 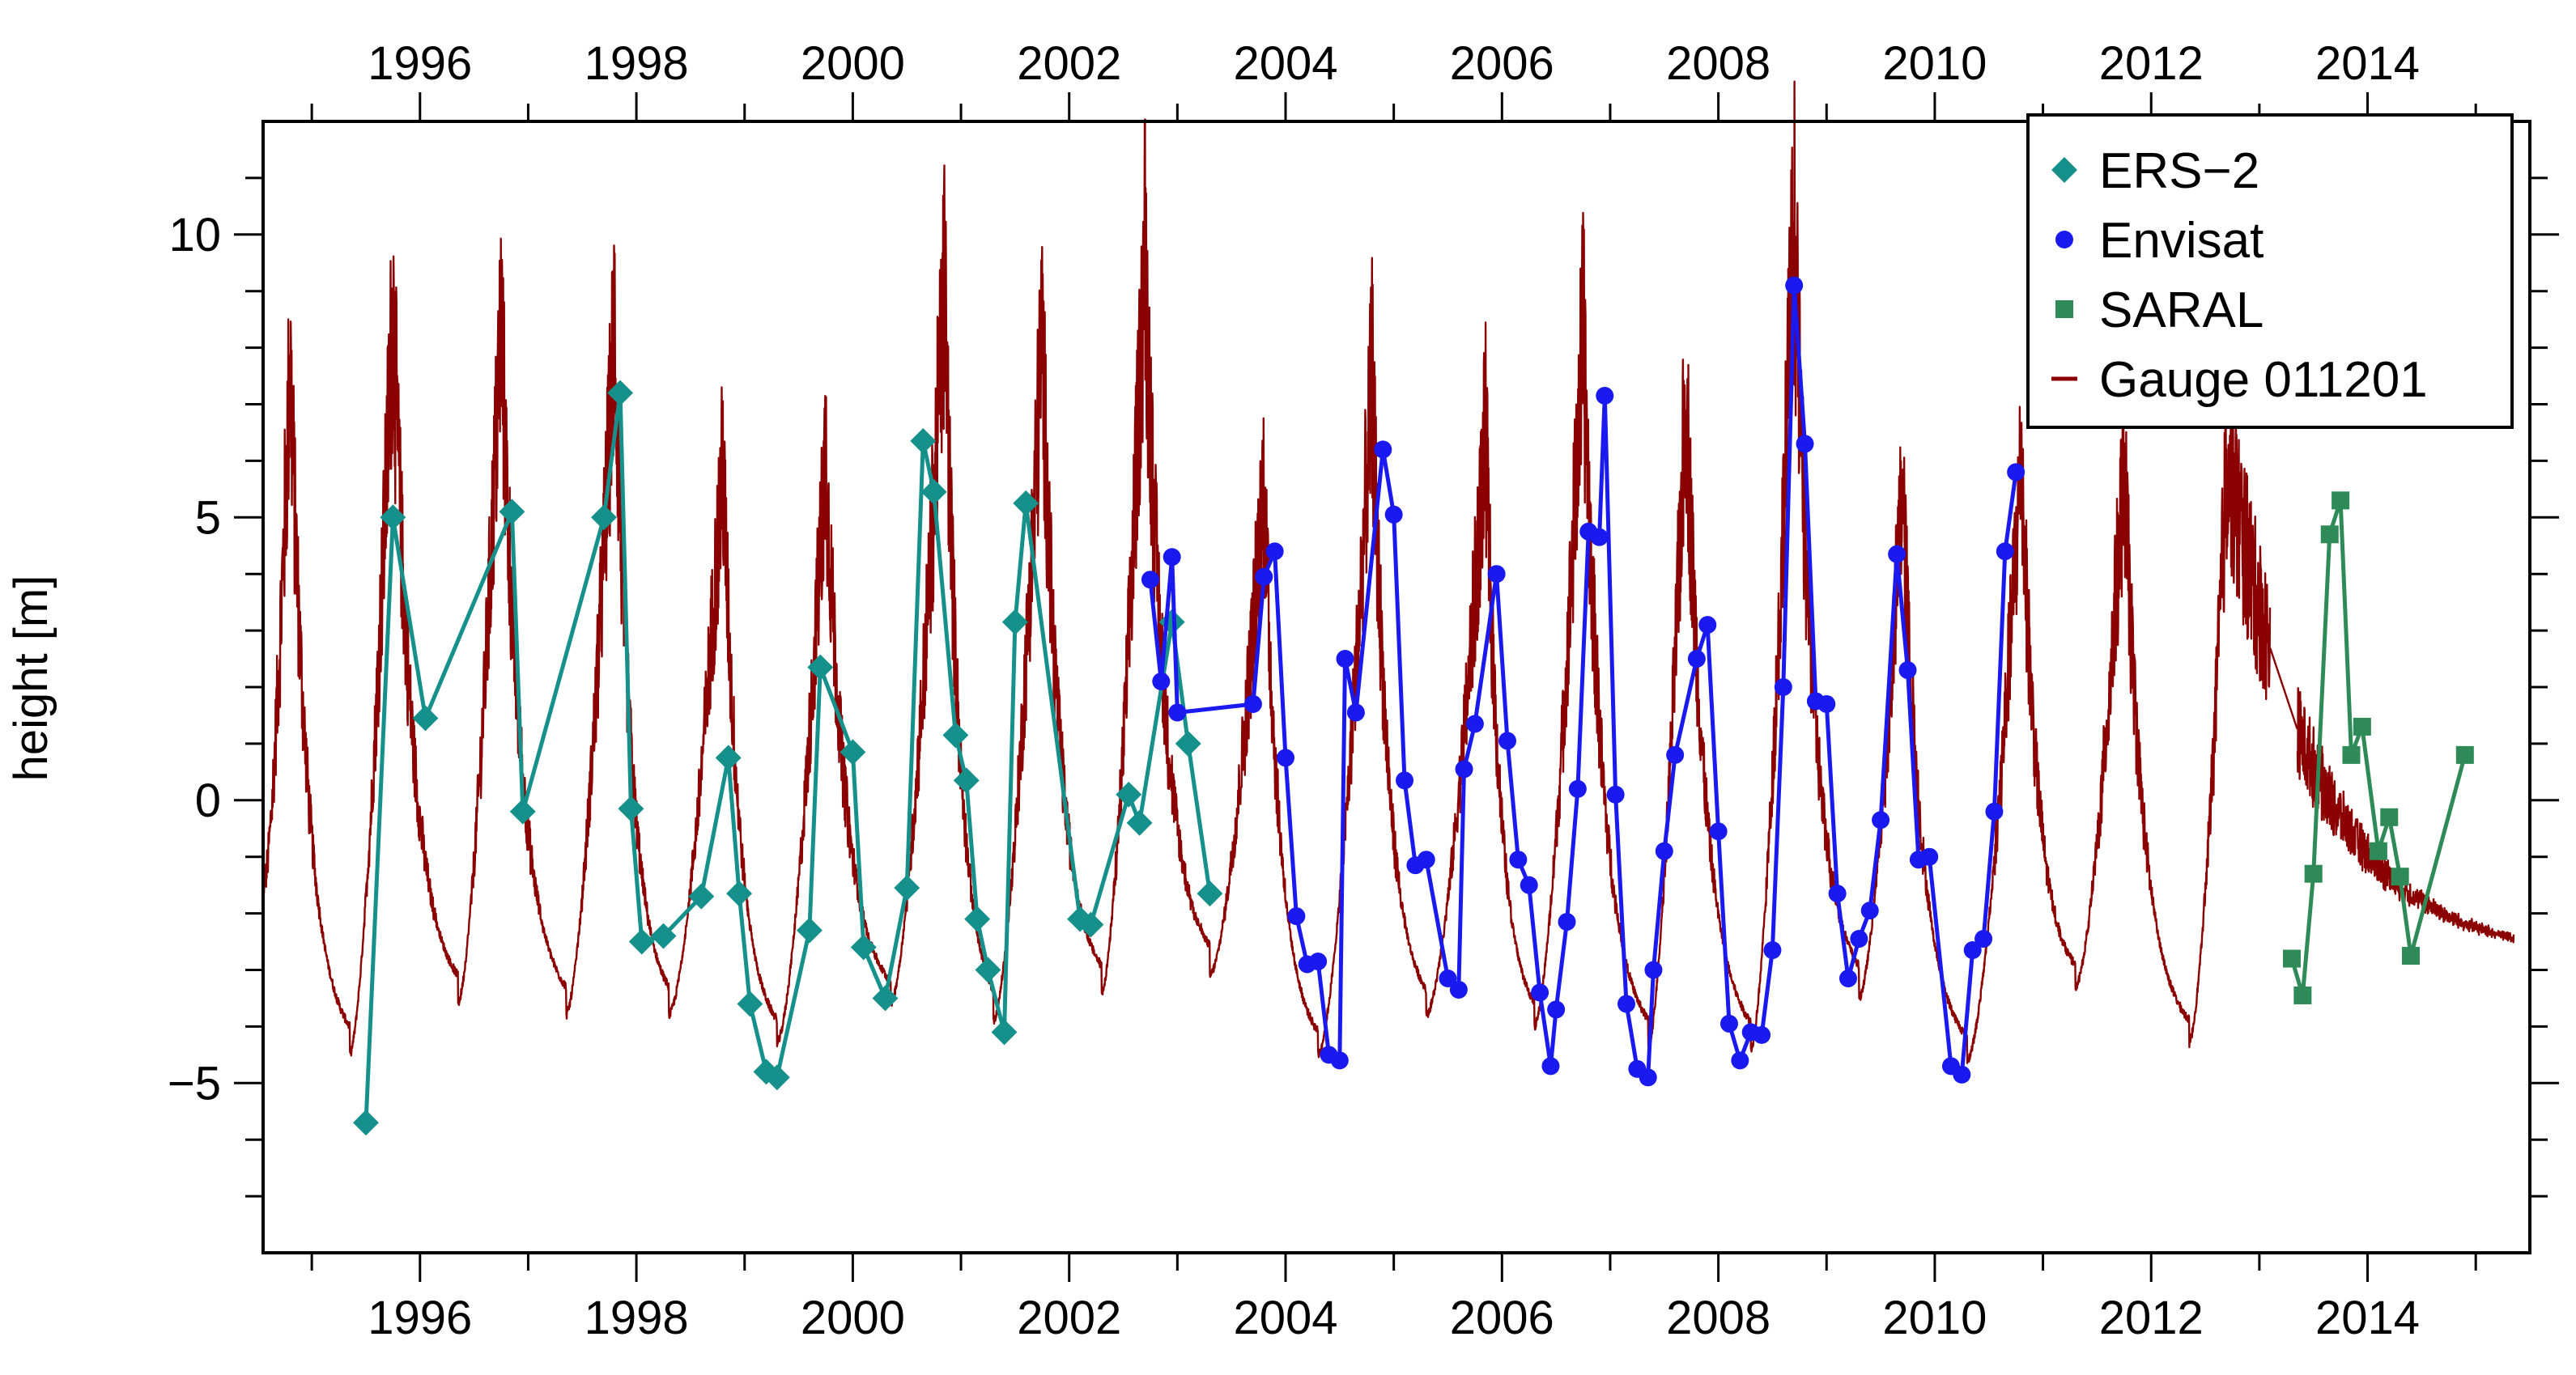 What do you see at coordinates (1935, 1318) in the screenshot?
I see `x-tick-label-bottom-2010: 2010` at bounding box center [1935, 1318].